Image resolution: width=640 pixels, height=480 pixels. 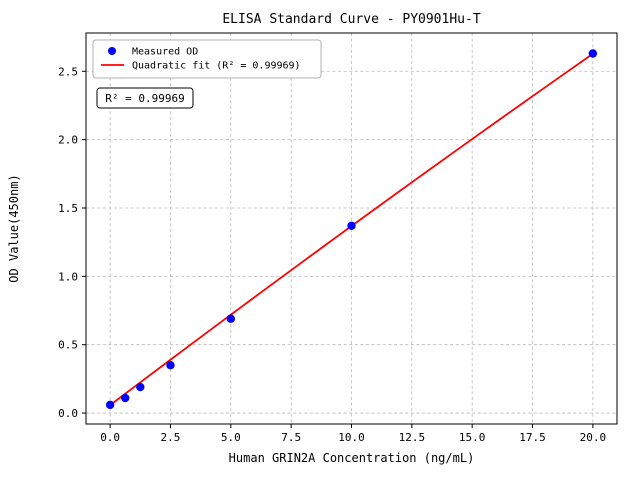 I want to click on x-tick-label: 17.5, so click(x=532, y=437).